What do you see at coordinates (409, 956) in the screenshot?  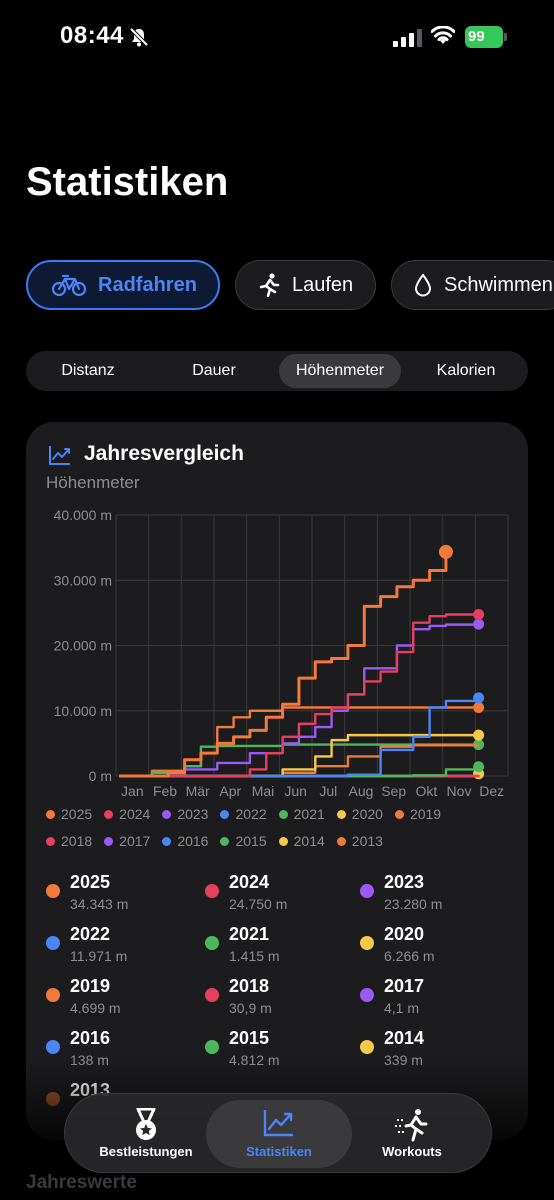 I see `year-elevation-total: 6.266 m` at bounding box center [409, 956].